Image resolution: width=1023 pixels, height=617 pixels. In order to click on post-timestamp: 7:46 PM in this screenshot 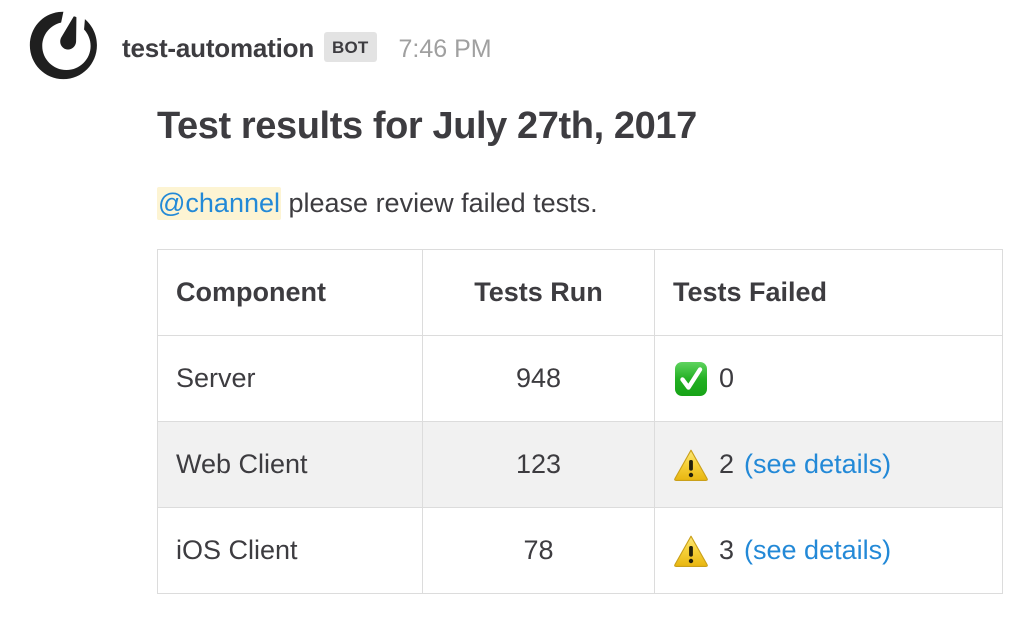, I will do `click(445, 49)`.